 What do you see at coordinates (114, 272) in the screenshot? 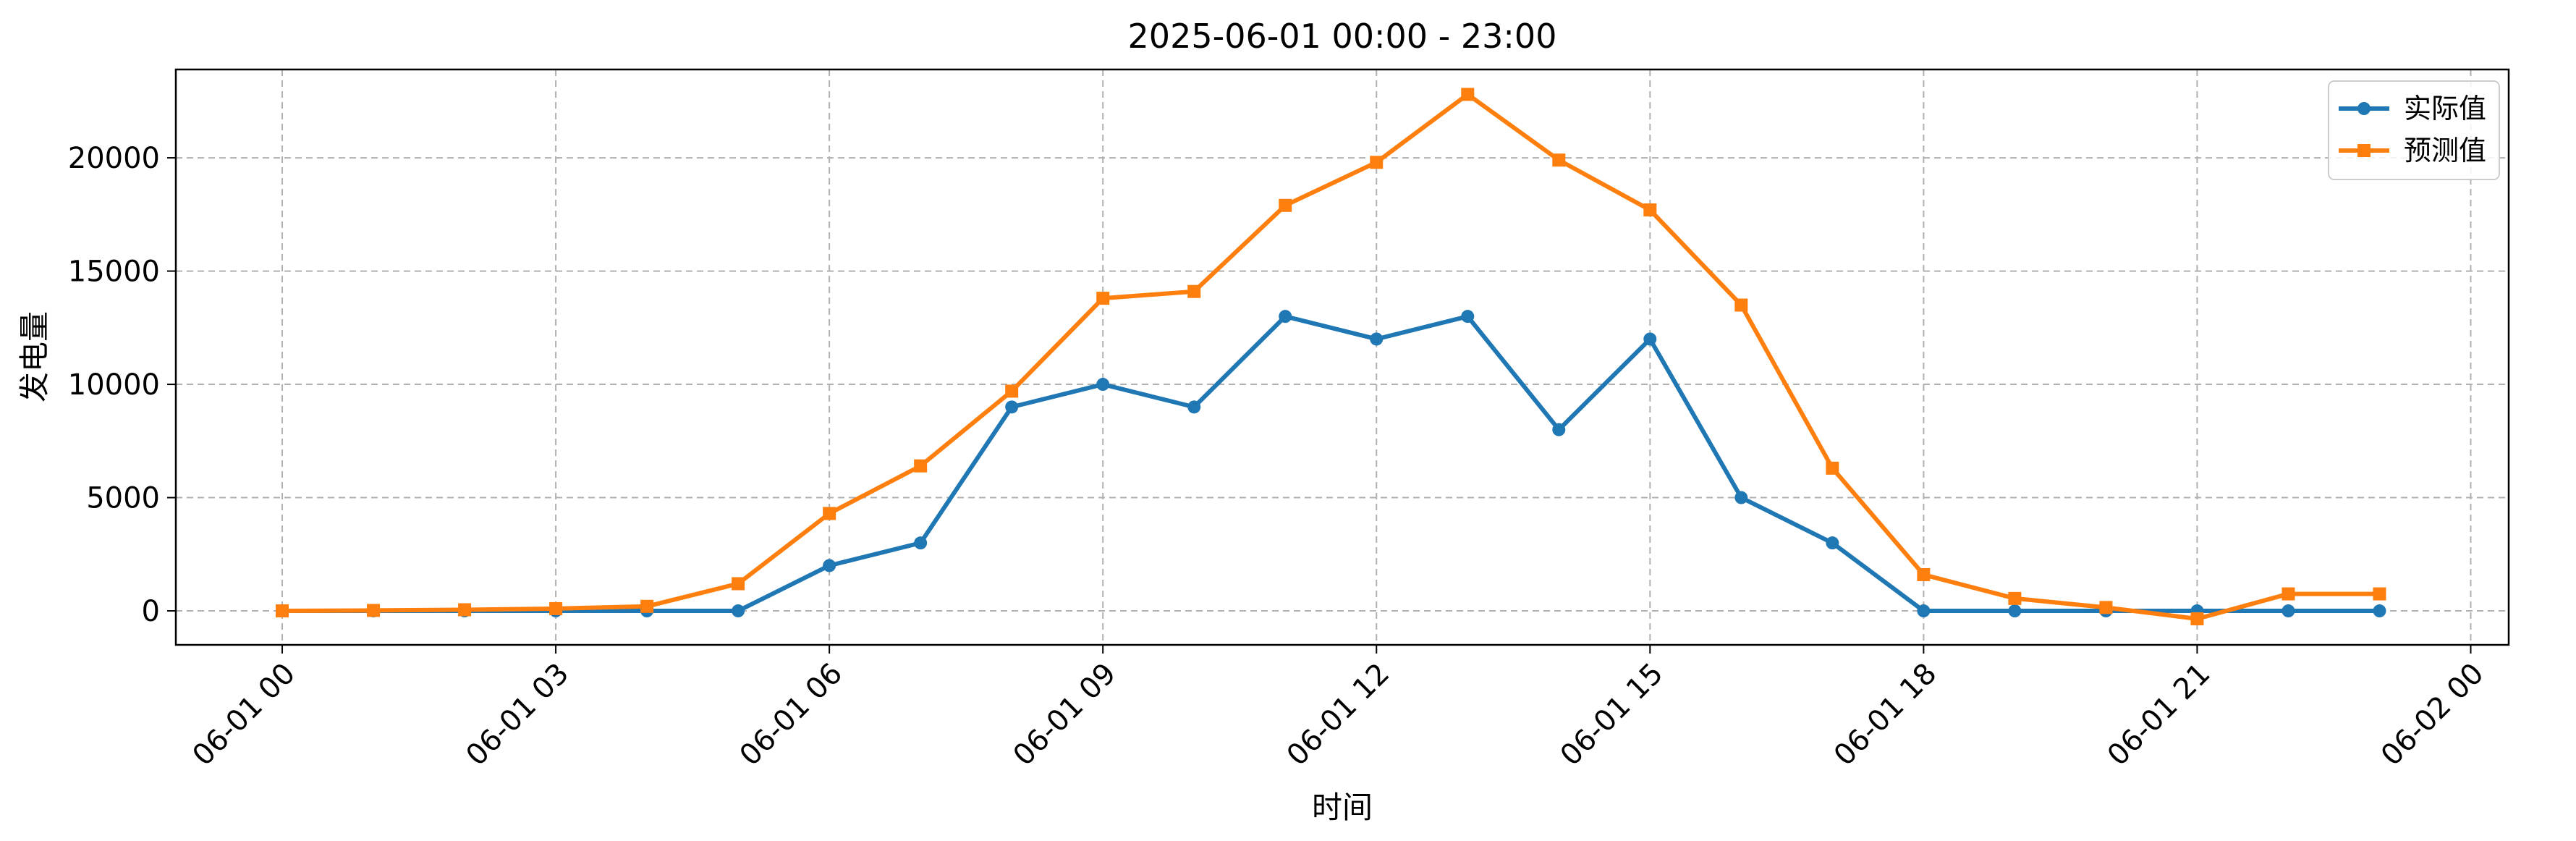
I see `y-tick-label: 15000` at bounding box center [114, 272].